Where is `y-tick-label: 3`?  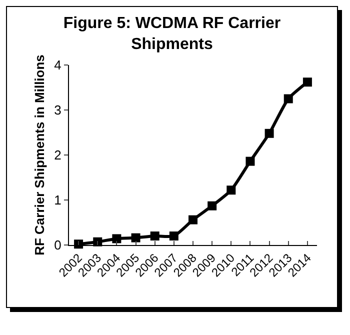 y-tick-label: 3 is located at coordinates (58, 110).